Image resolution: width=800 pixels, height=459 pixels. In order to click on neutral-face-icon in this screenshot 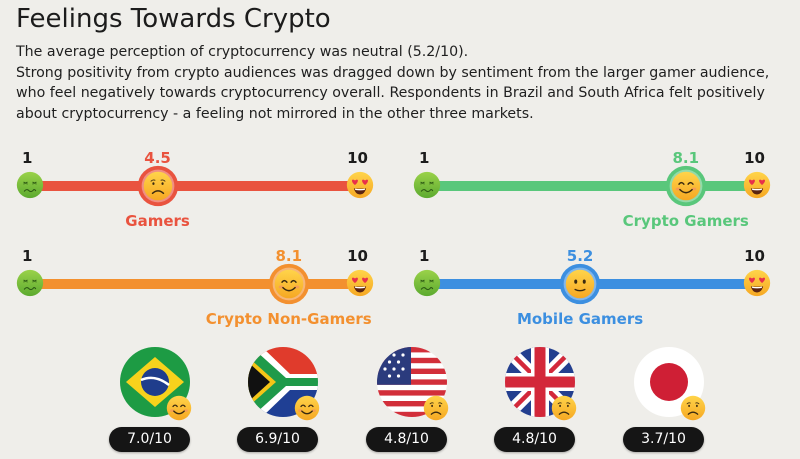, I will do `click(580, 284)`.